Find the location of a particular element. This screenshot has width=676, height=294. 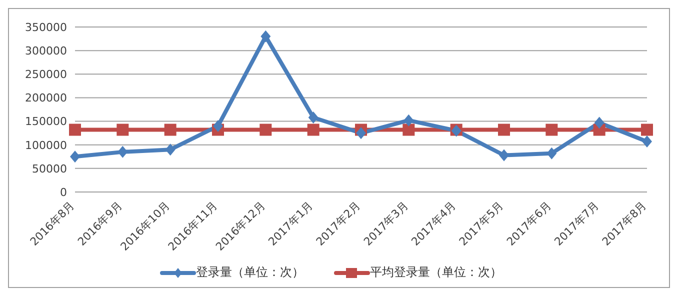

legend-label: 登录量（单位：次） is located at coordinates (249, 272).